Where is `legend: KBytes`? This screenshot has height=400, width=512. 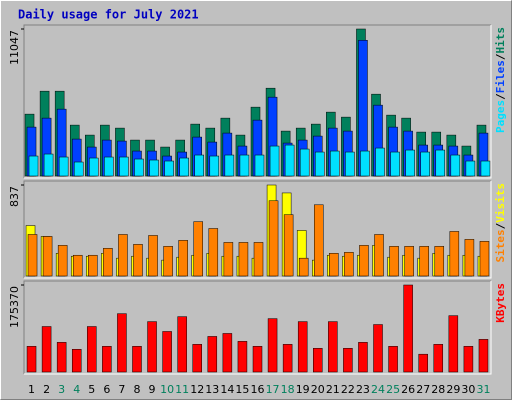
legend: KBytes is located at coordinates (500, 303).